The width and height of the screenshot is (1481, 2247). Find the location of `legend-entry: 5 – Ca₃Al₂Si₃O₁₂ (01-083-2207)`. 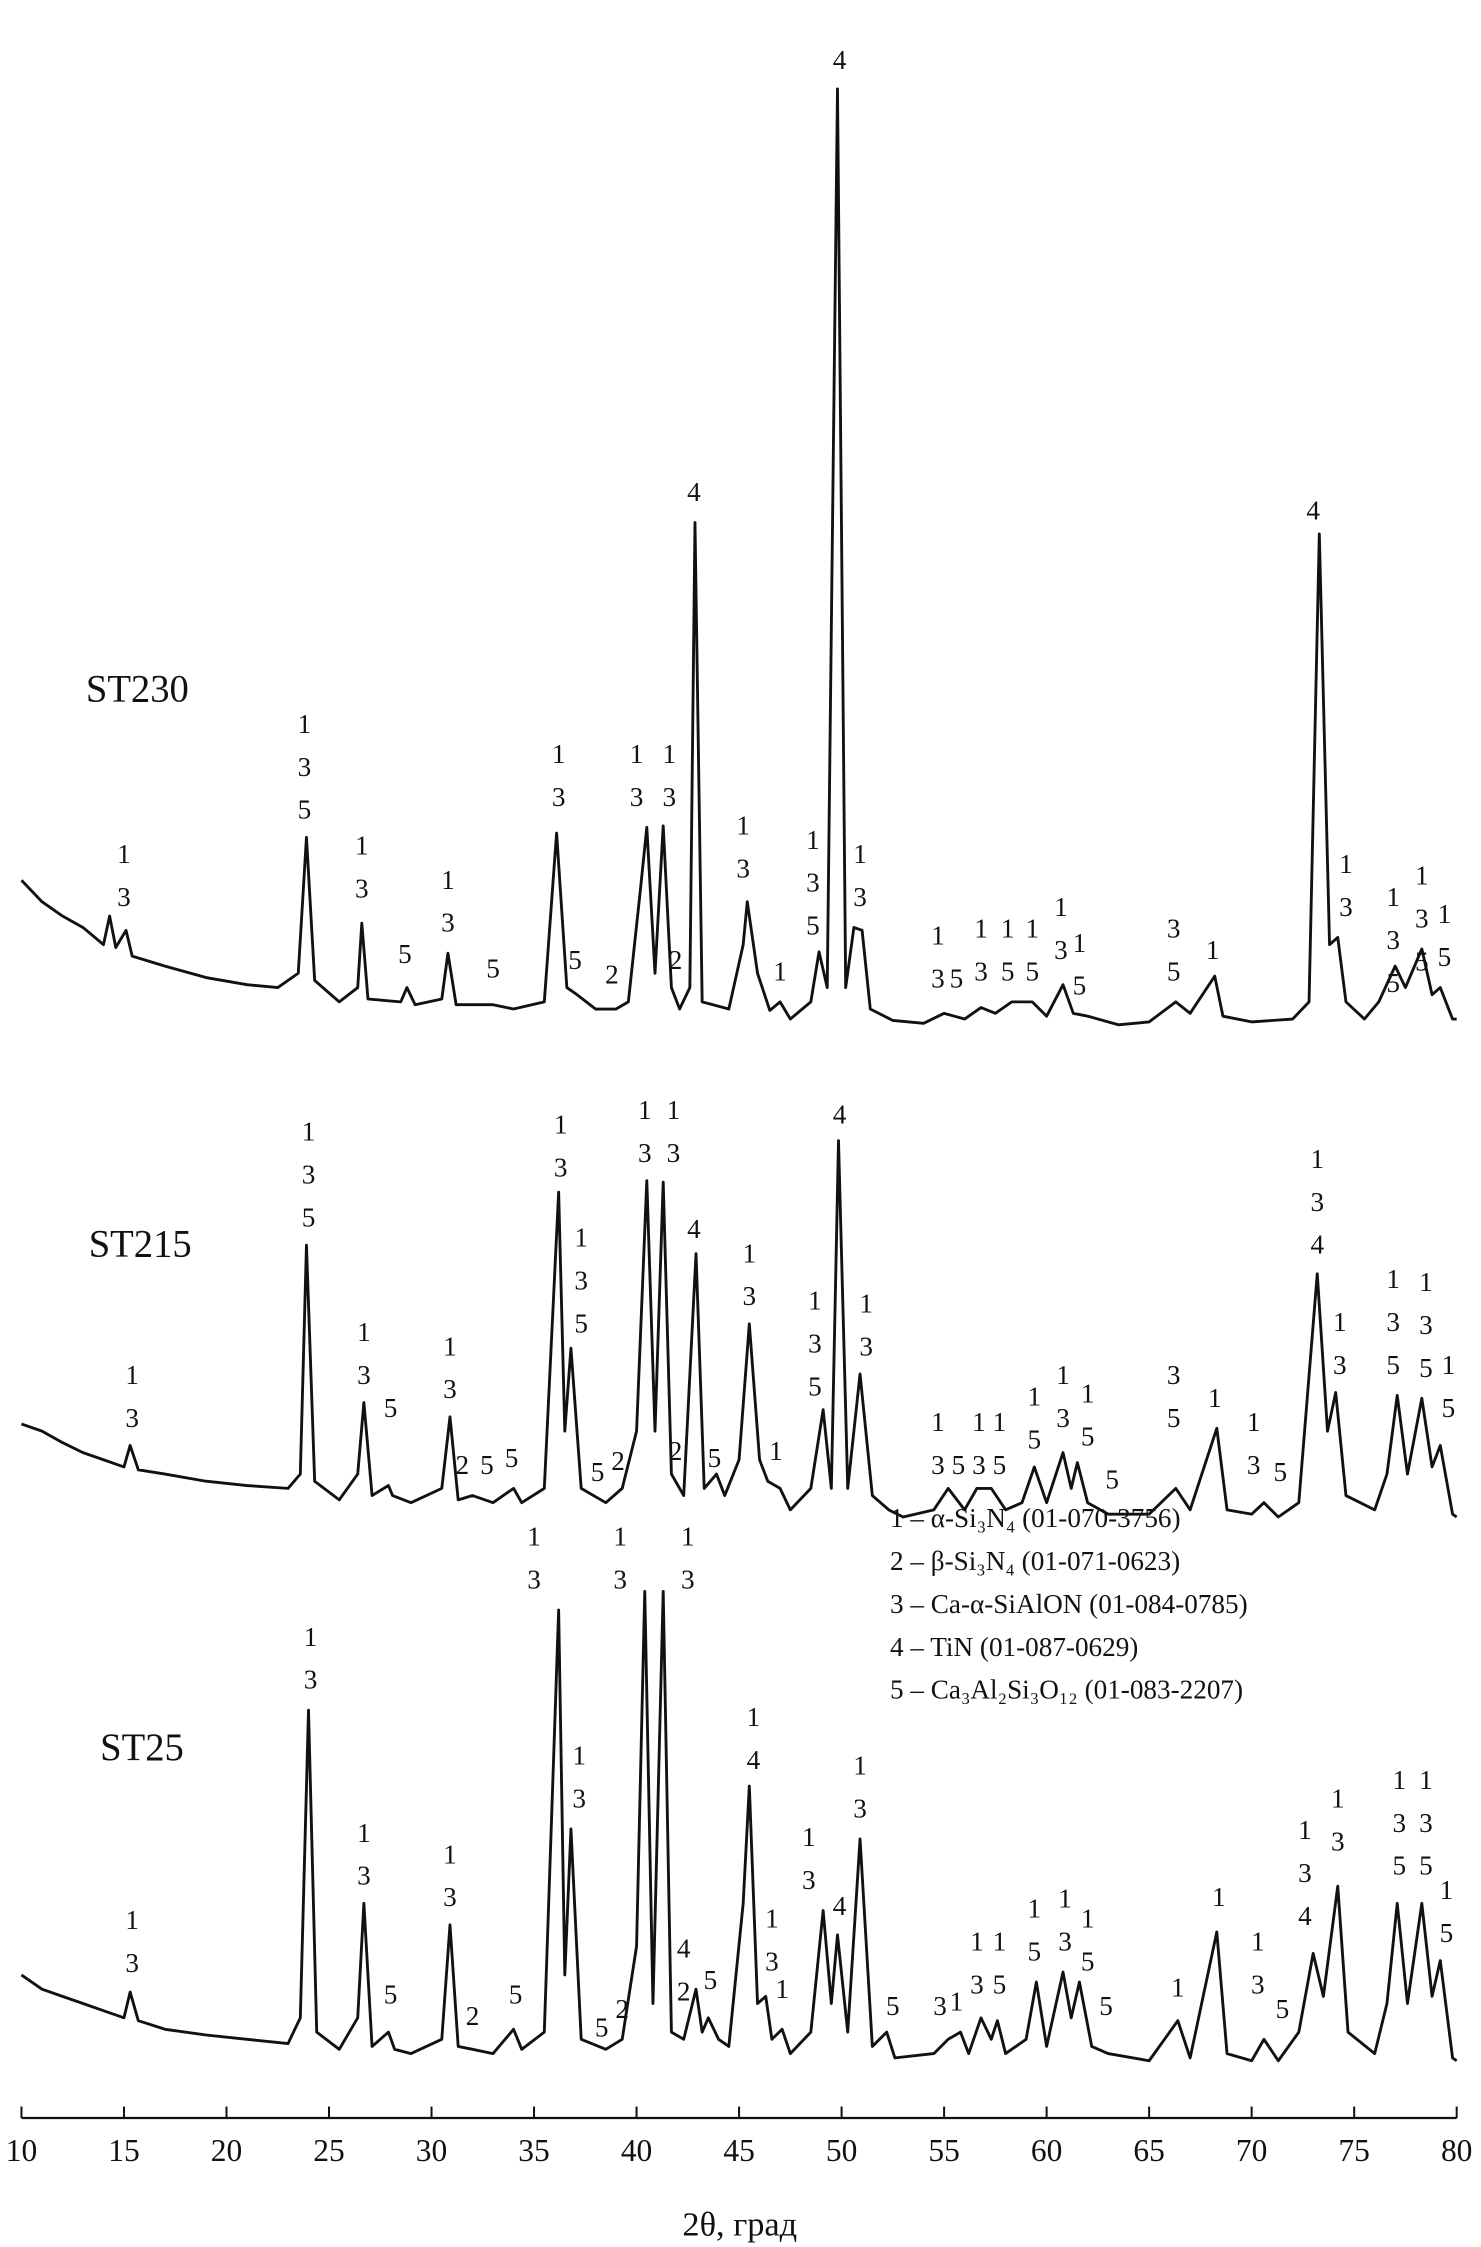

legend-entry: 5 – Ca₃Al₂Si₃O₁₂ (01-083-2207) is located at coordinates (1066, 1690).